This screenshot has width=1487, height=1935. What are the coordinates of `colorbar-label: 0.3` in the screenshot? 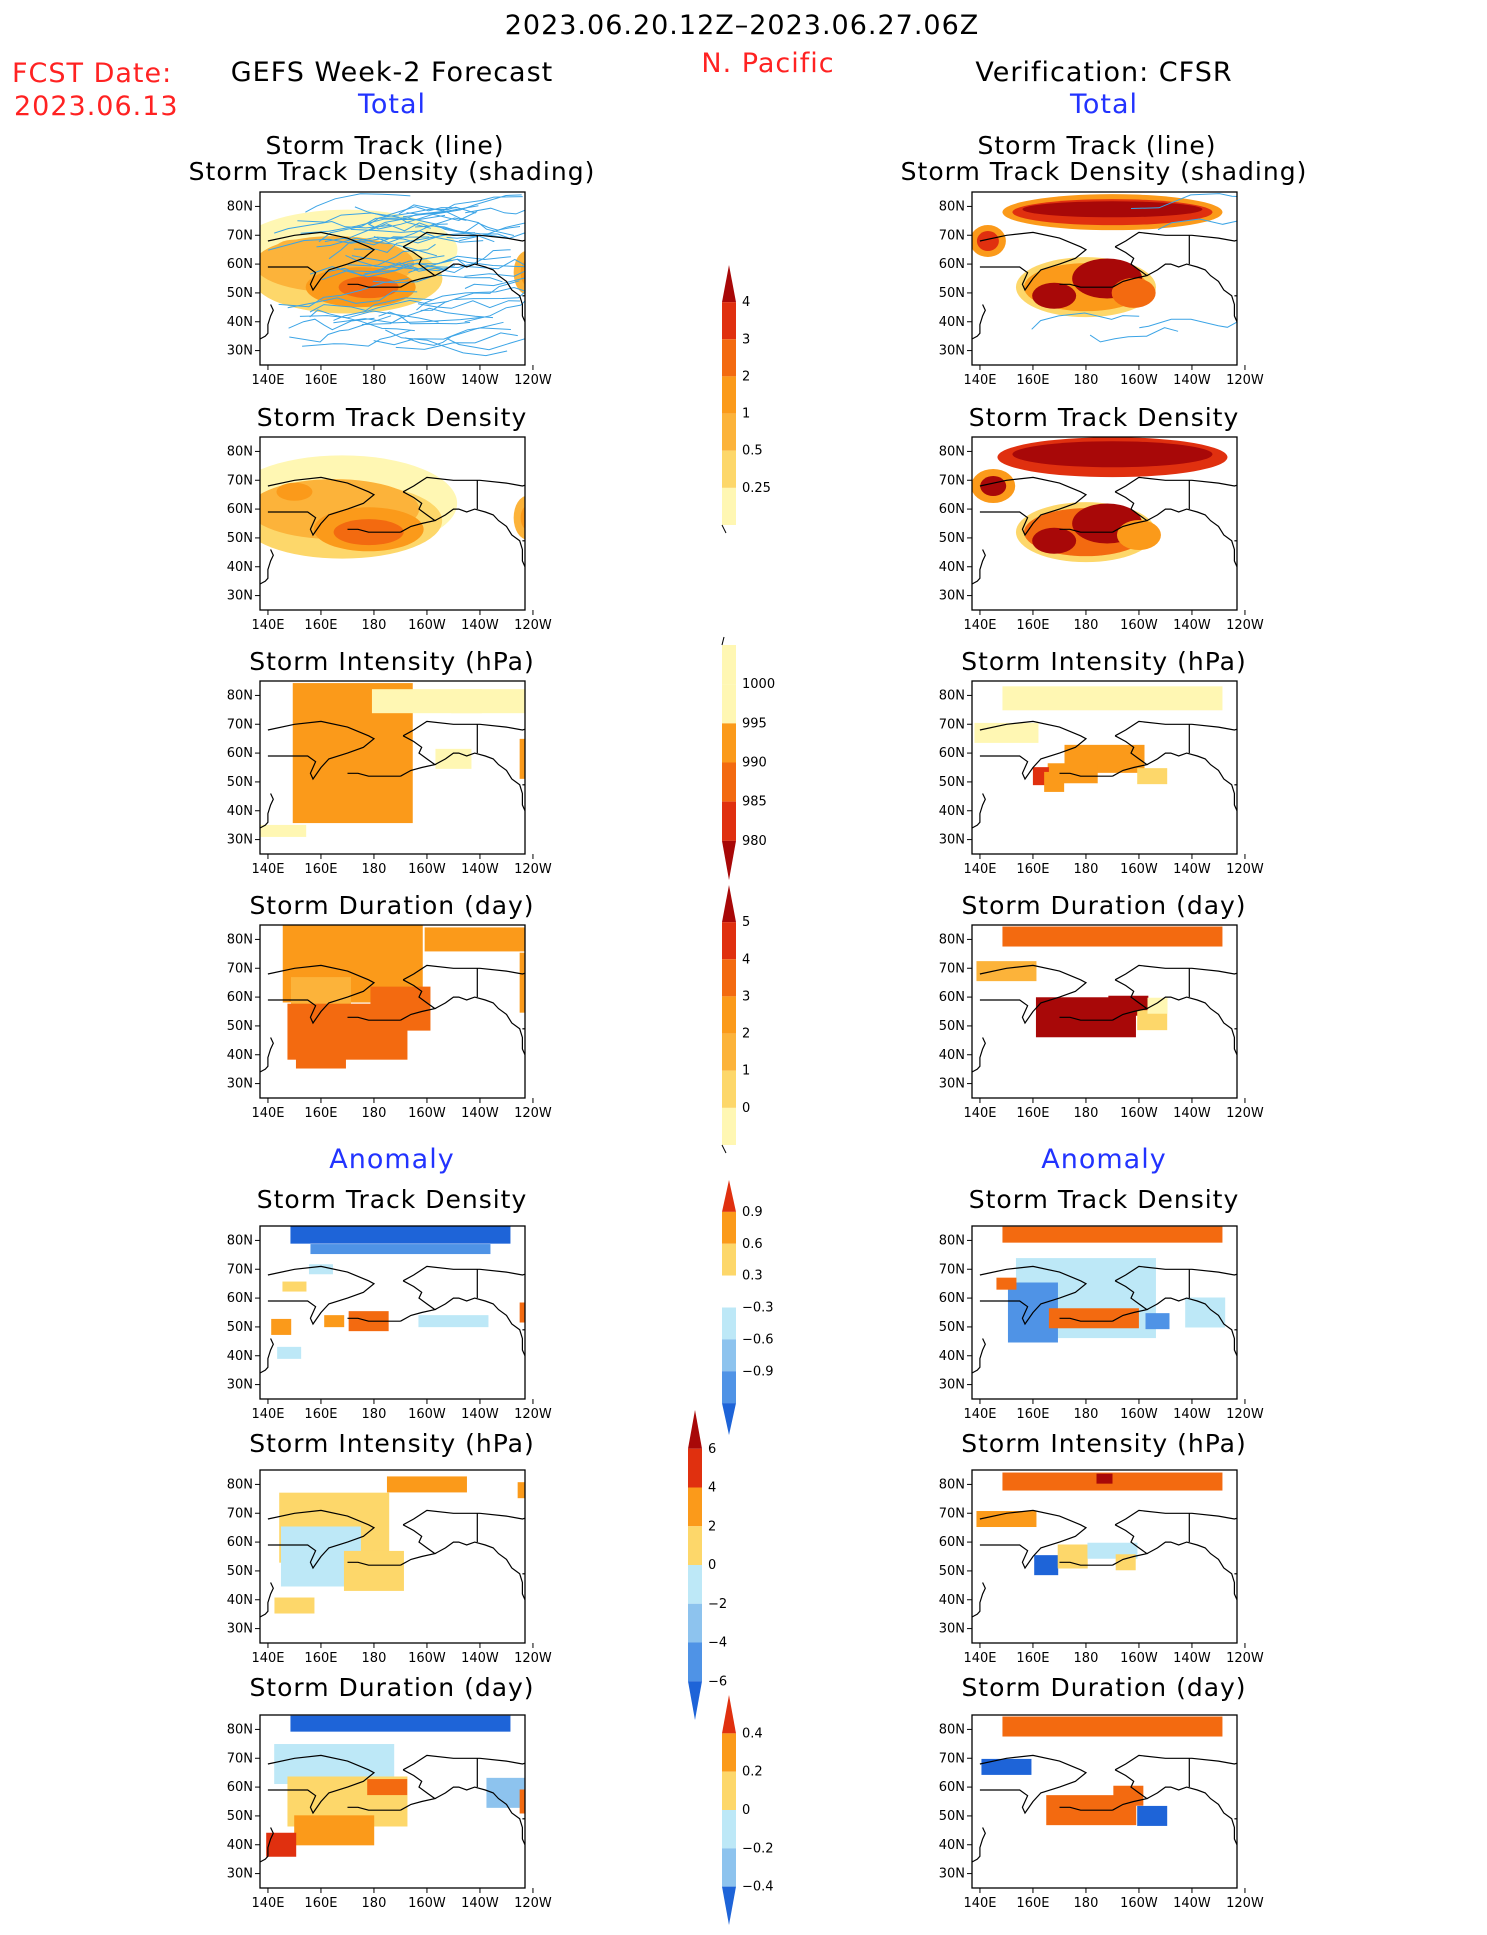 It's located at (752, 1276).